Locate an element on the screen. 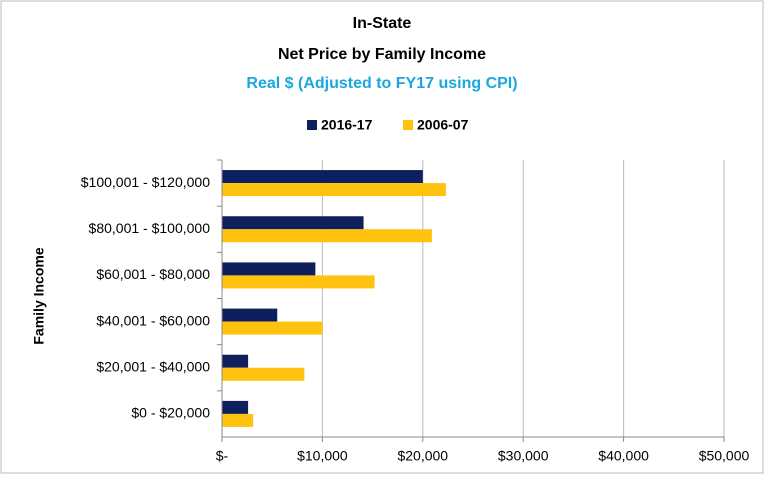 This screenshot has height=479, width=764. x-tick-label: $30,000 is located at coordinates (523, 456).